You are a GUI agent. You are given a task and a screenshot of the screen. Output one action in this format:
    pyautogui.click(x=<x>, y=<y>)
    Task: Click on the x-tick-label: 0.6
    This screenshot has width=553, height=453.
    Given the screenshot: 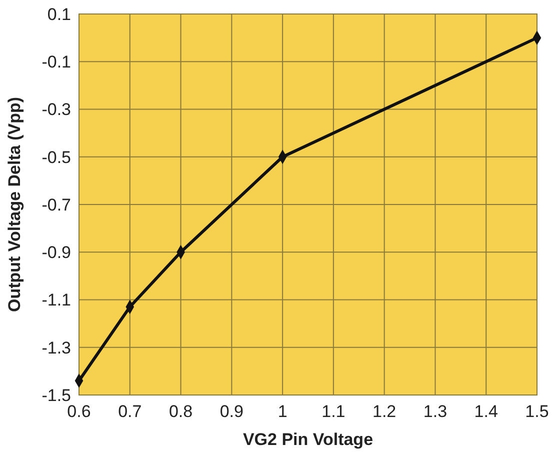 What is the action you would take?
    pyautogui.click(x=79, y=411)
    